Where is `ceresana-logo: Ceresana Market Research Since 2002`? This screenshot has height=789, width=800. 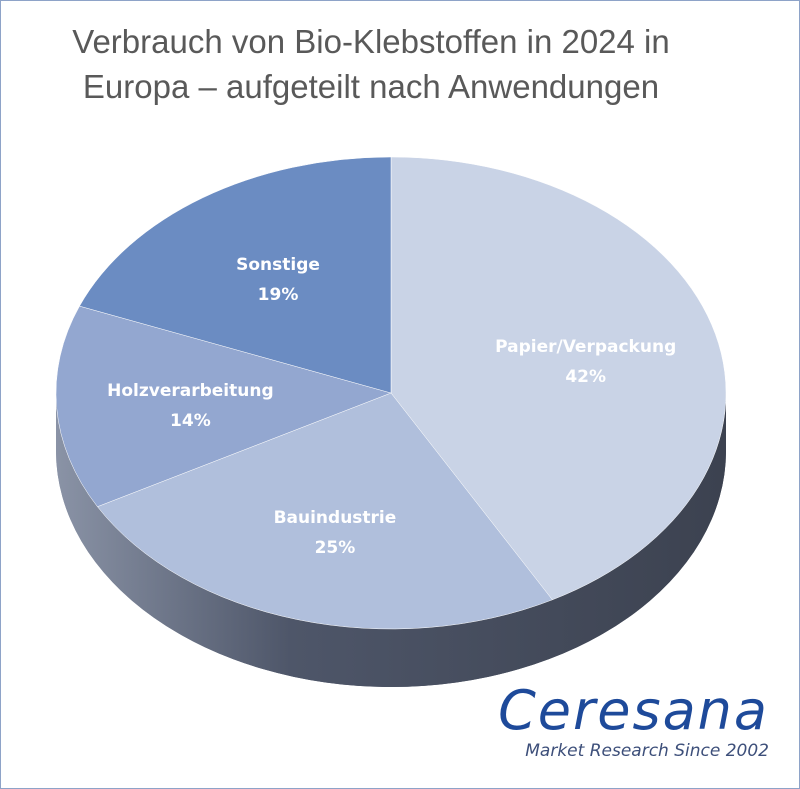
ceresana-logo: Ceresana Market Research Since 2002 is located at coordinates (633, 720).